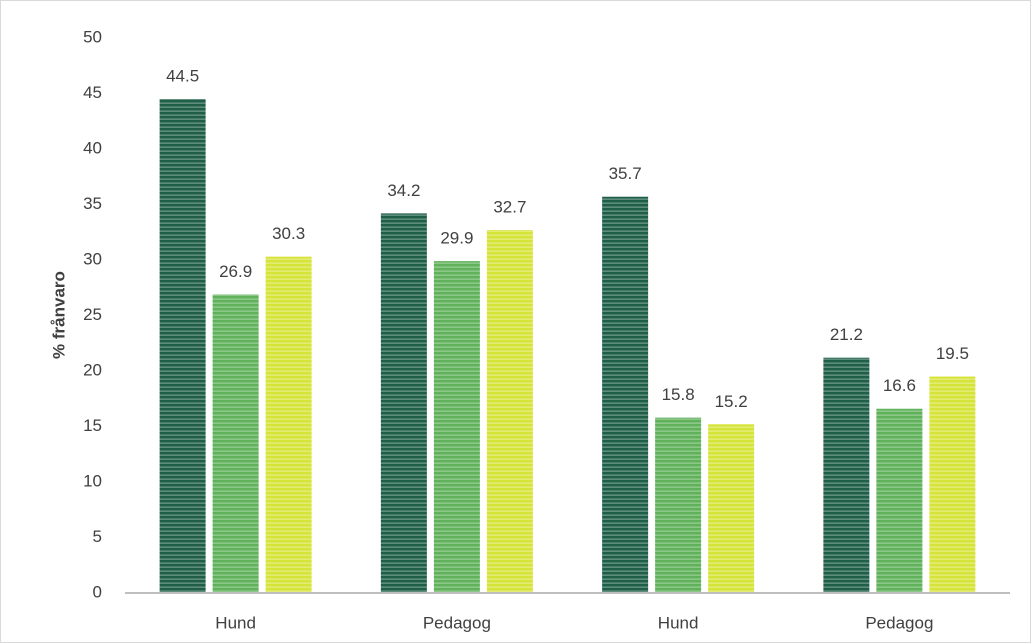 Image resolution: width=1032 pixels, height=644 pixels. What do you see at coordinates (92, 369) in the screenshot?
I see `y-tick-label: 20` at bounding box center [92, 369].